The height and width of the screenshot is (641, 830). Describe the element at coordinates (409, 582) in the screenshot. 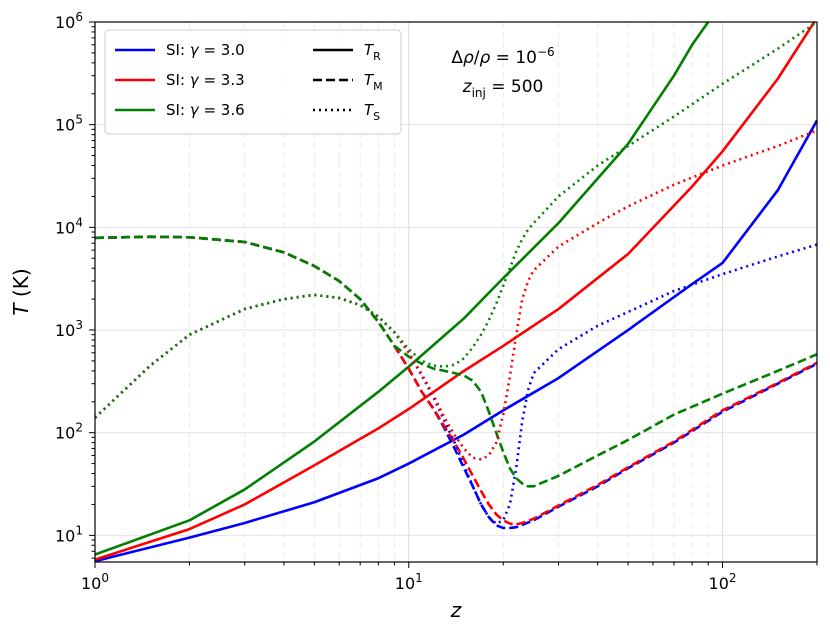

I see `x-tick-label: 10¹` at that location.